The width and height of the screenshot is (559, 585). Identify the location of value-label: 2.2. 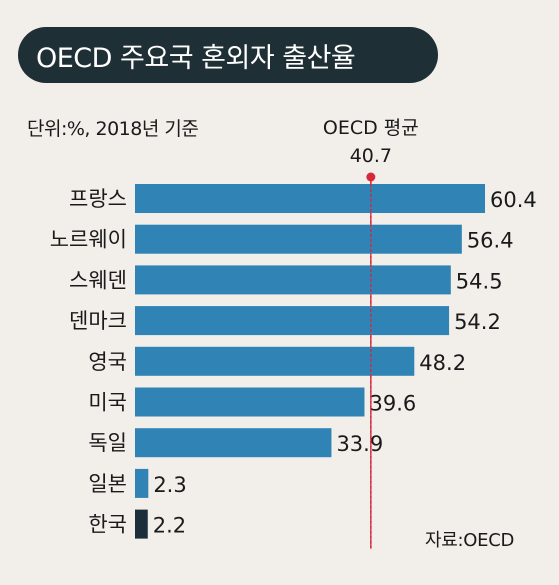
(169, 526).